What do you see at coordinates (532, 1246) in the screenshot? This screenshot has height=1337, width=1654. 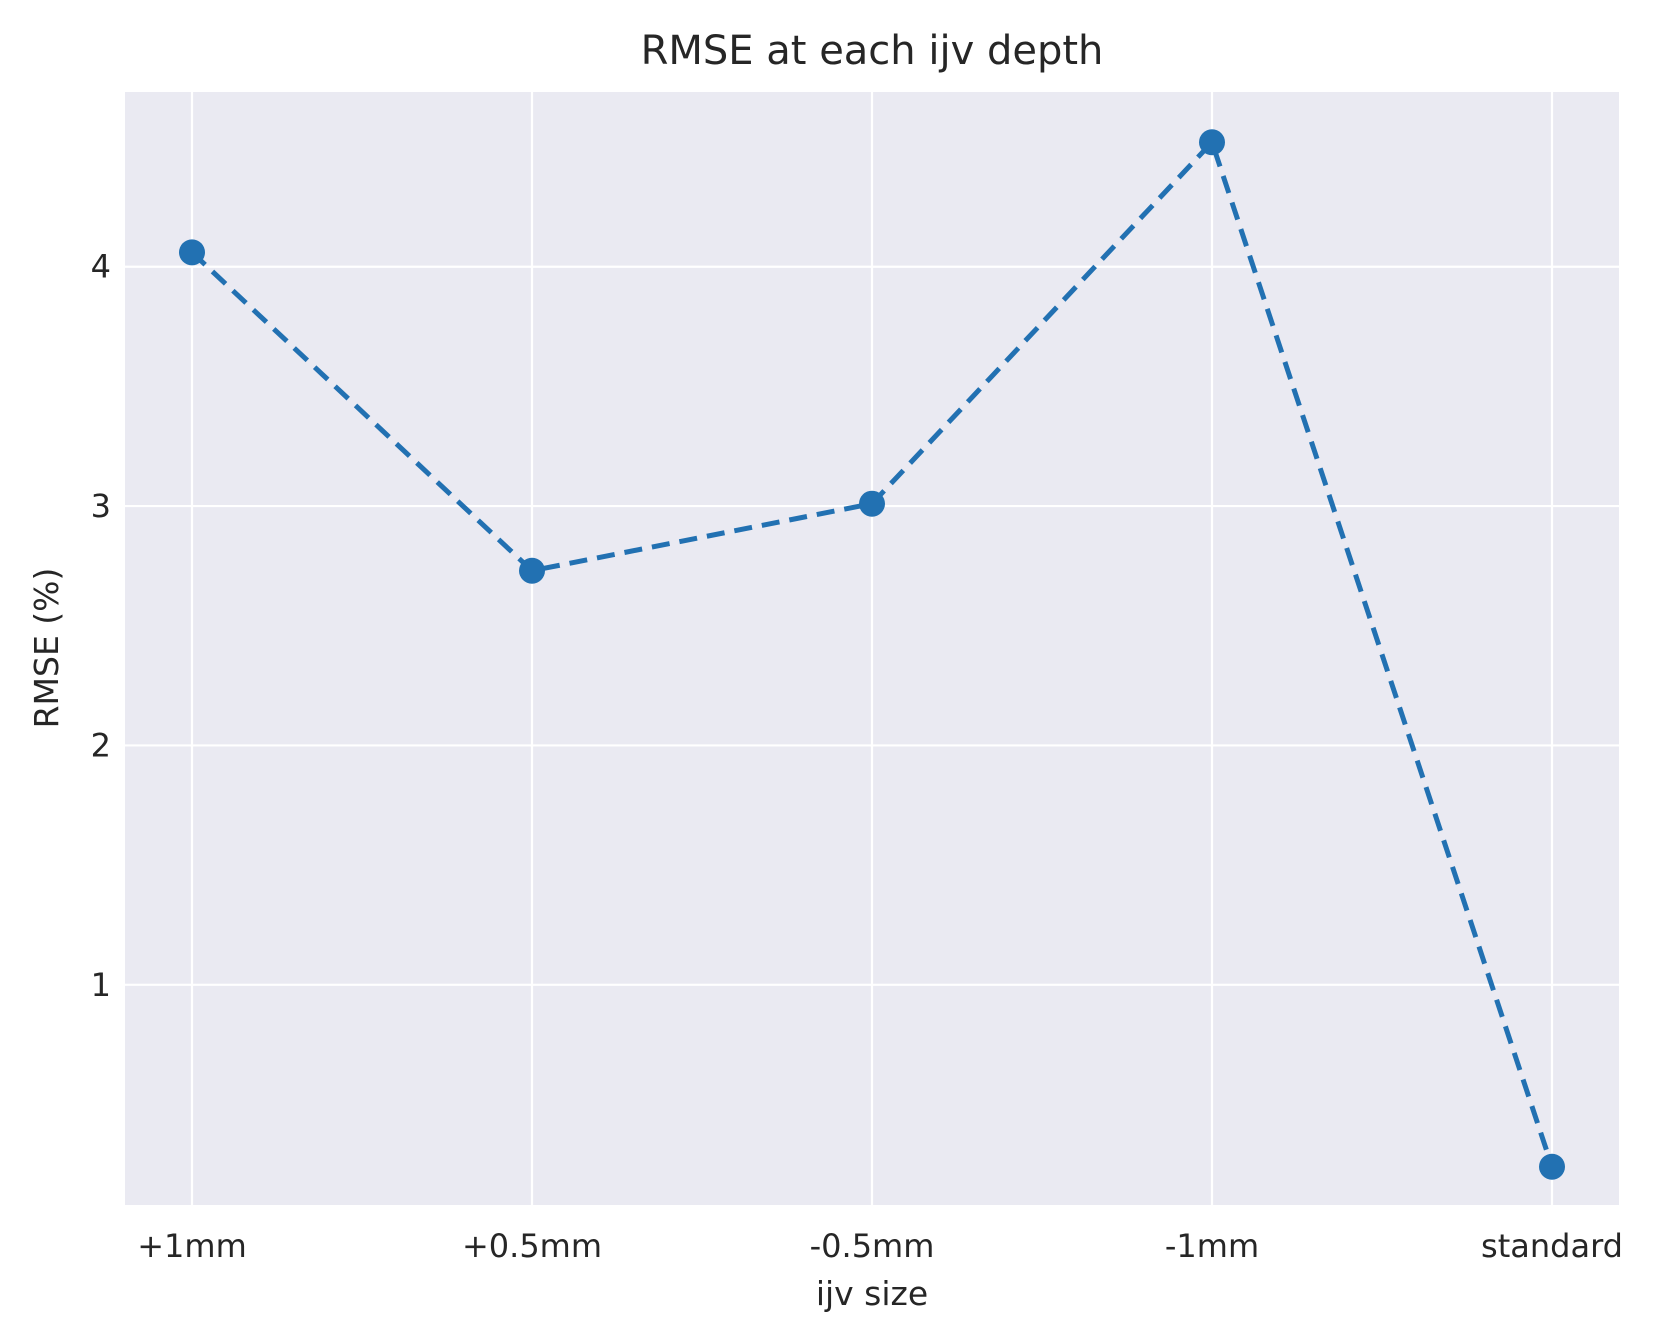 I see `x-tick-label-1: +0.5mm` at bounding box center [532, 1246].